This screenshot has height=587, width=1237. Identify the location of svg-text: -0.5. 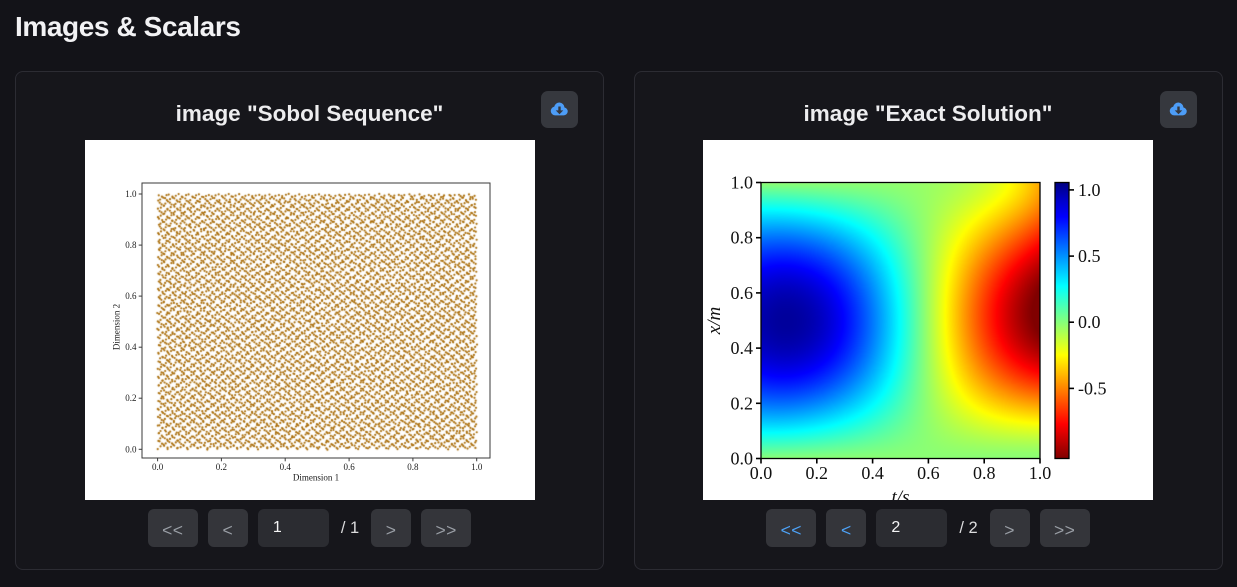
(1092, 388).